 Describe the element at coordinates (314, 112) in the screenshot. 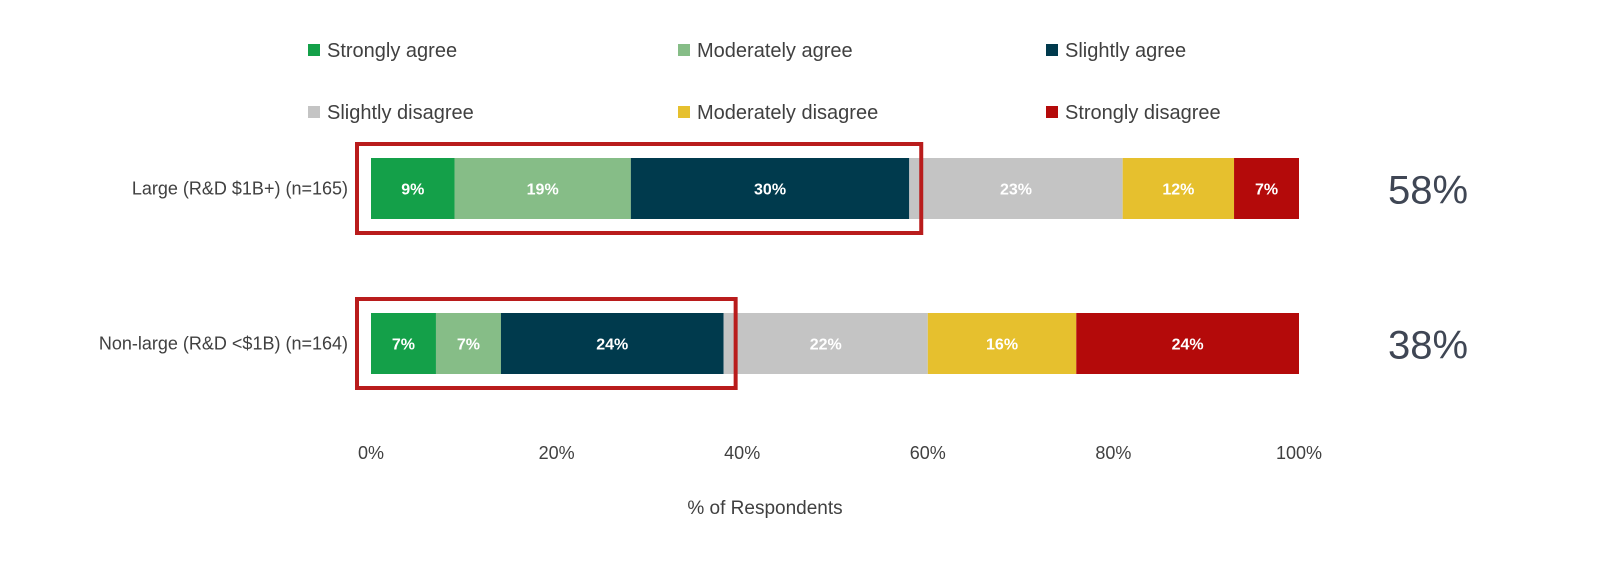

I see `legend-swatch-slightly-disagree` at that location.